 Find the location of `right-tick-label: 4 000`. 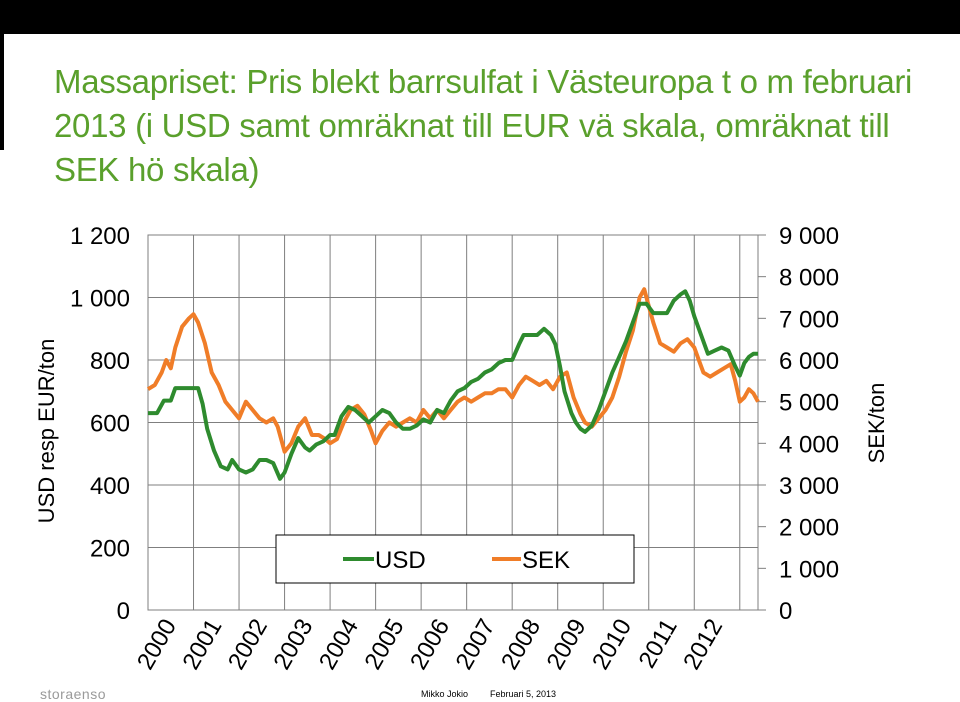

right-tick-label: 4 000 is located at coordinates (809, 444).